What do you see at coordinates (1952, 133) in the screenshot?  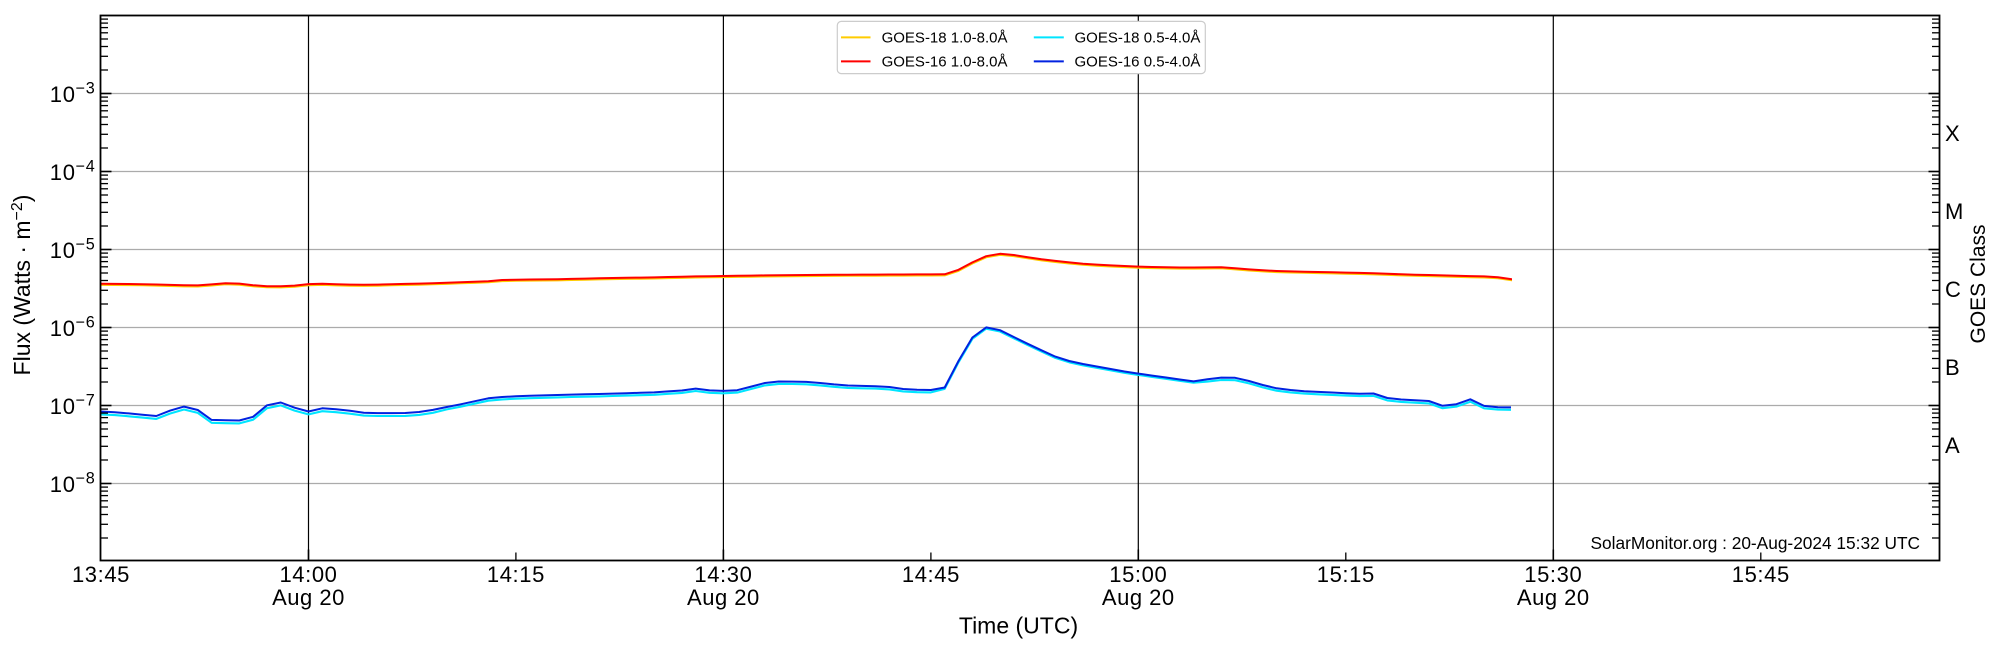 I see `svg-text: X` at bounding box center [1952, 133].